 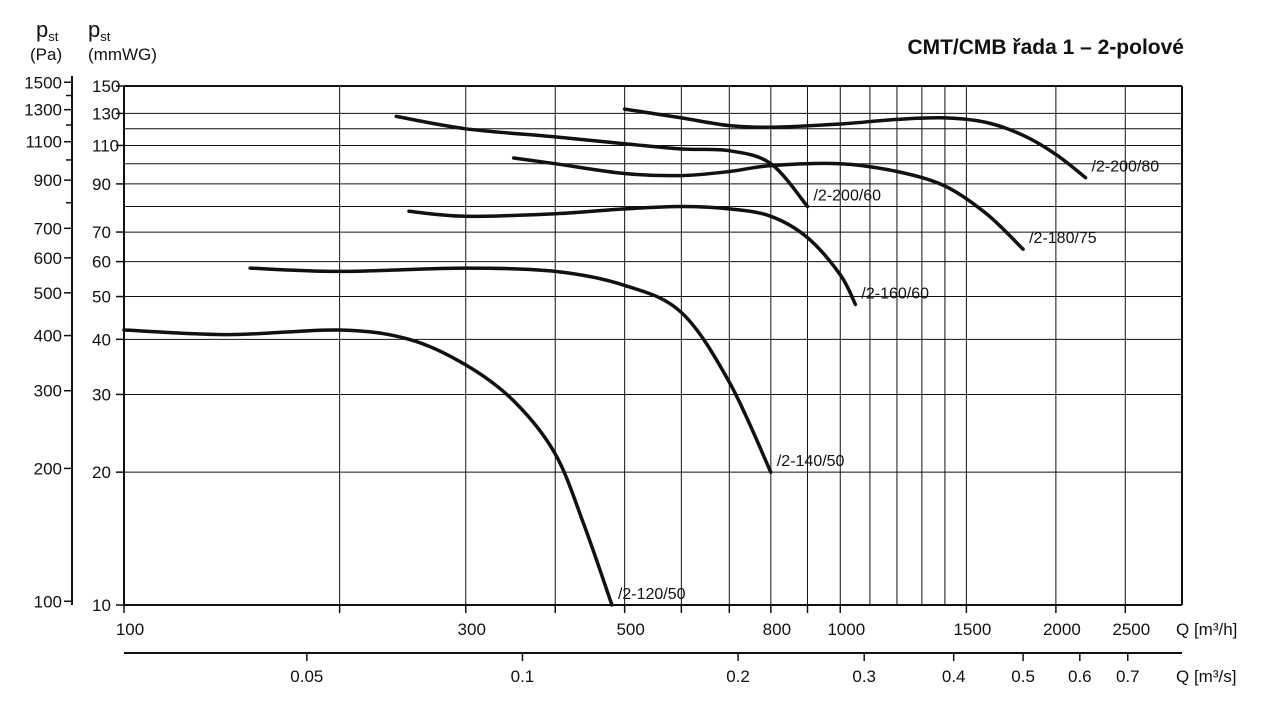 What do you see at coordinates (48, 468) in the screenshot?
I see `y-tick-label-pa: 200` at bounding box center [48, 468].